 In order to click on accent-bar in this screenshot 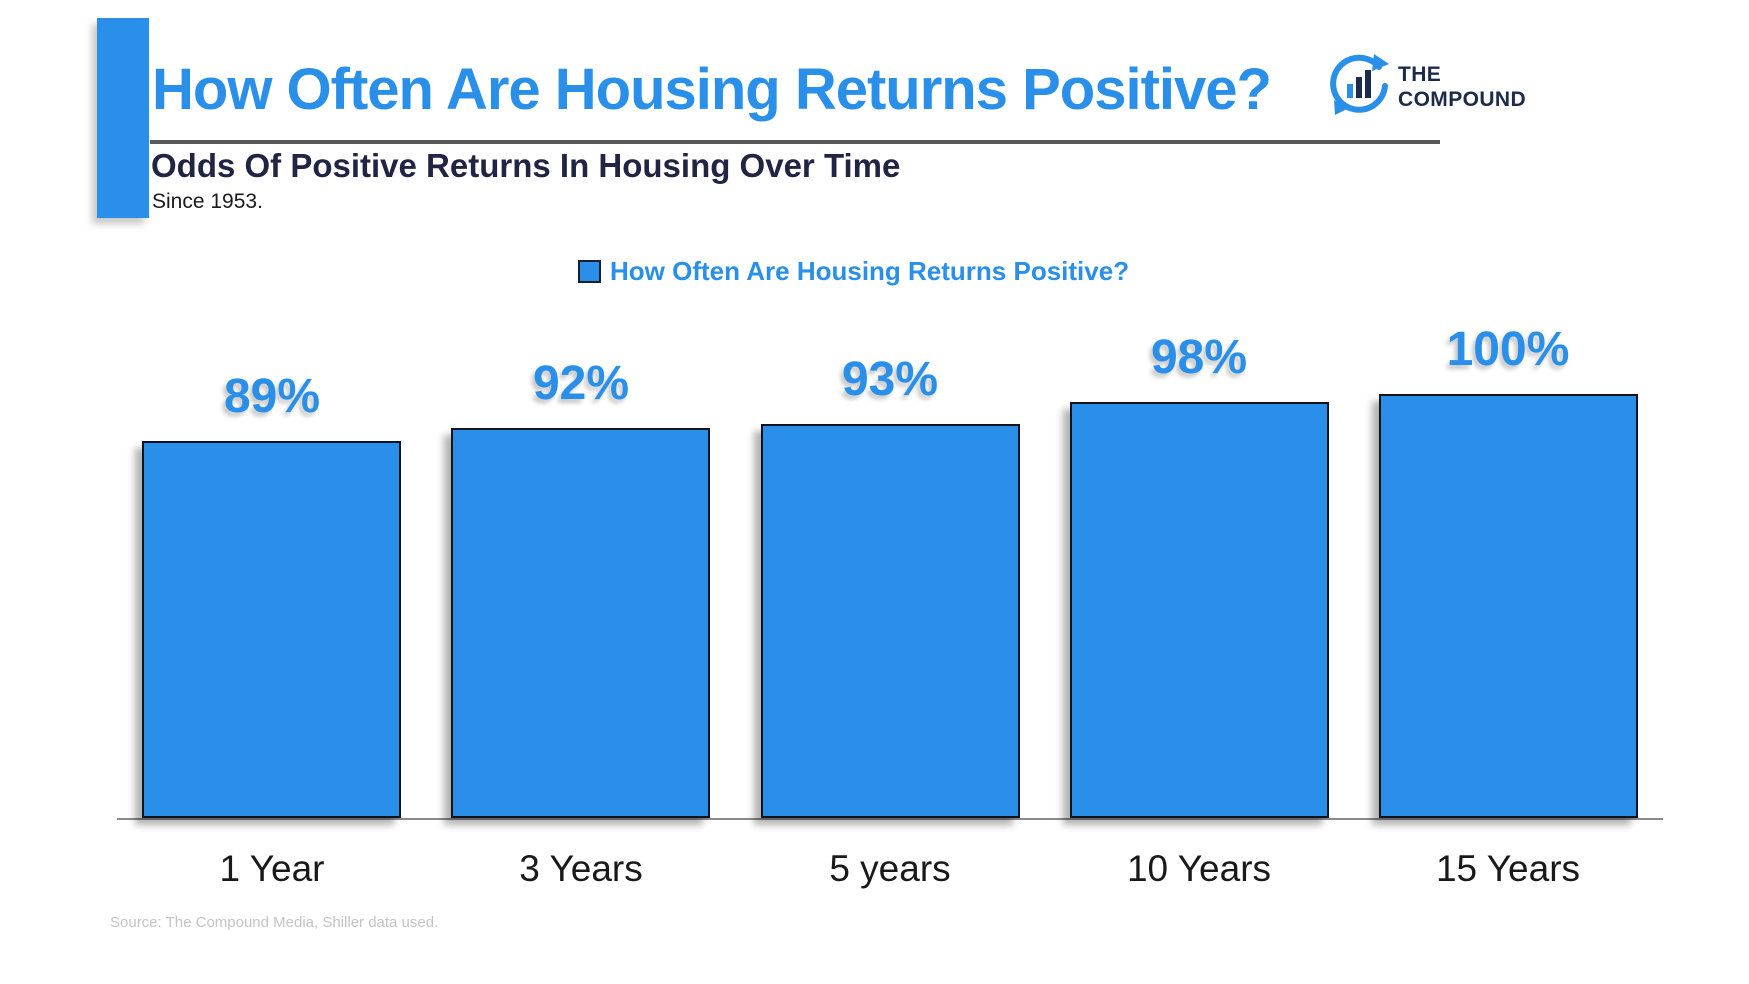, I will do `click(123, 118)`.